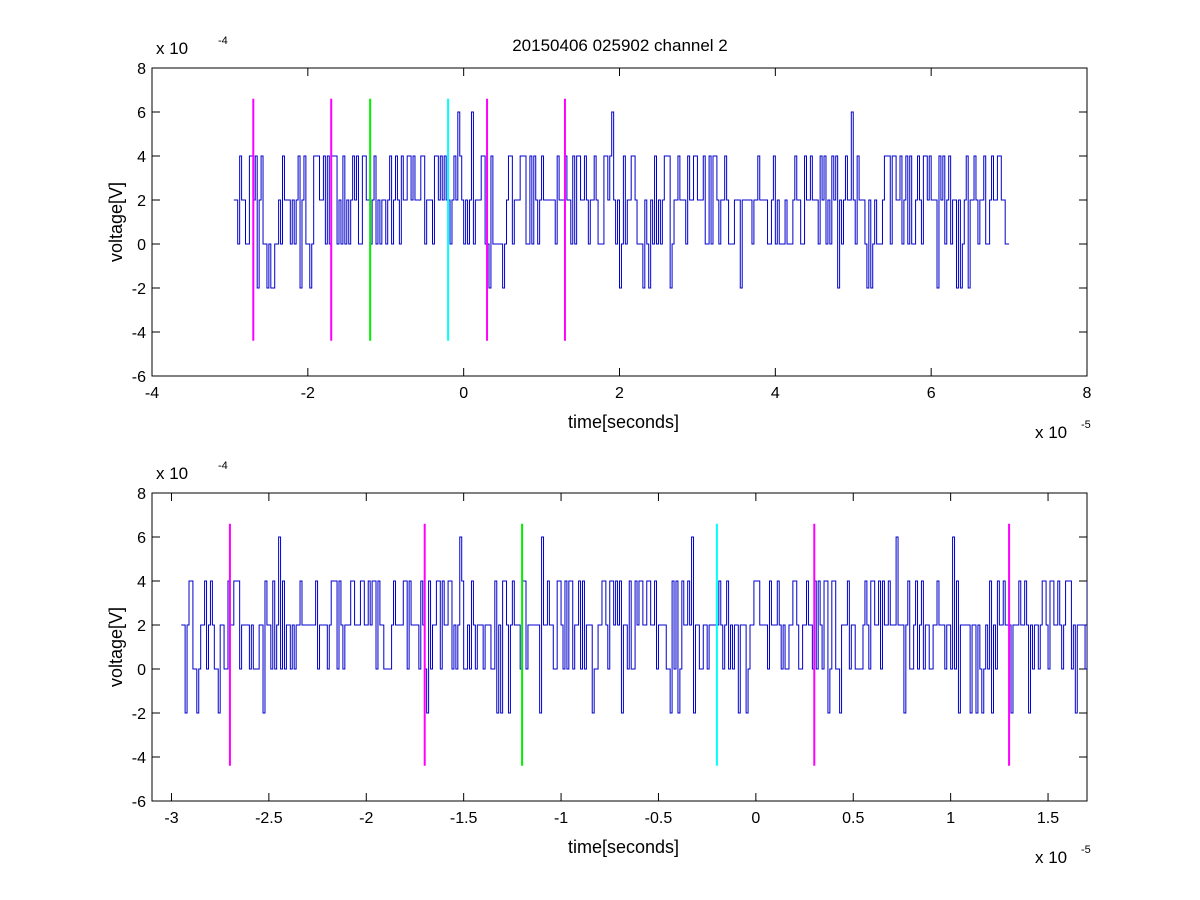  Describe the element at coordinates (619, 393) in the screenshot. I see `x-tick-label: 2` at that location.